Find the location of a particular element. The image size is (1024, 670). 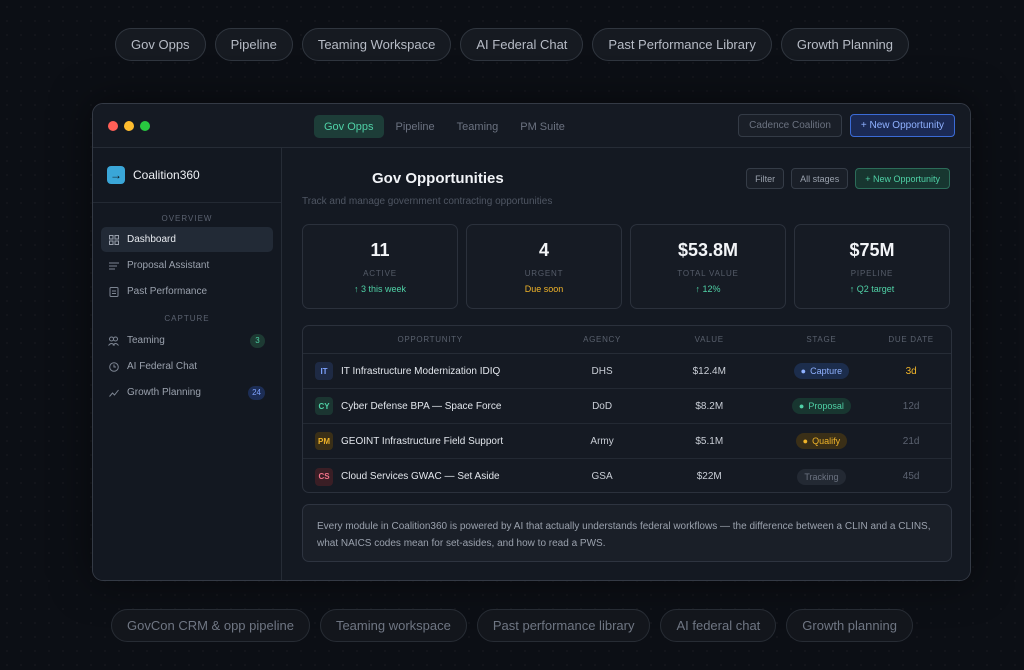

stage-label: Qualify is located at coordinates (826, 441).